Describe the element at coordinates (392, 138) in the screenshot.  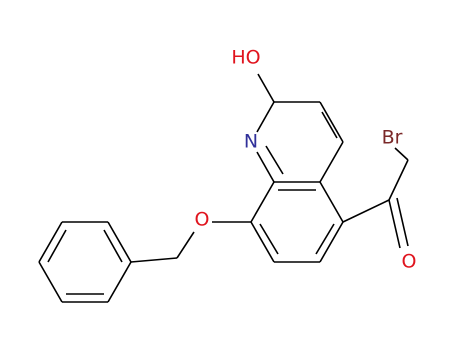
I see `atom-label: Br` at that location.